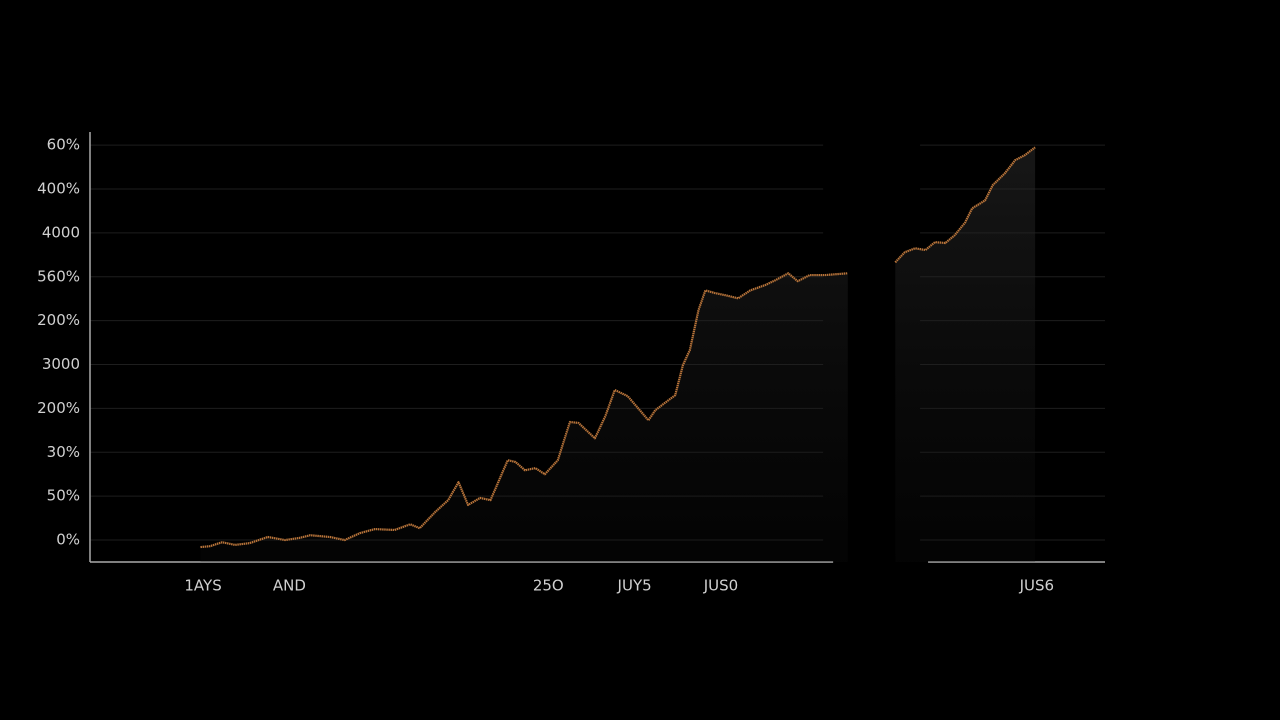 The image size is (1280, 720). What do you see at coordinates (1036, 586) in the screenshot?
I see `x-tick-label: JUS6` at bounding box center [1036, 586].